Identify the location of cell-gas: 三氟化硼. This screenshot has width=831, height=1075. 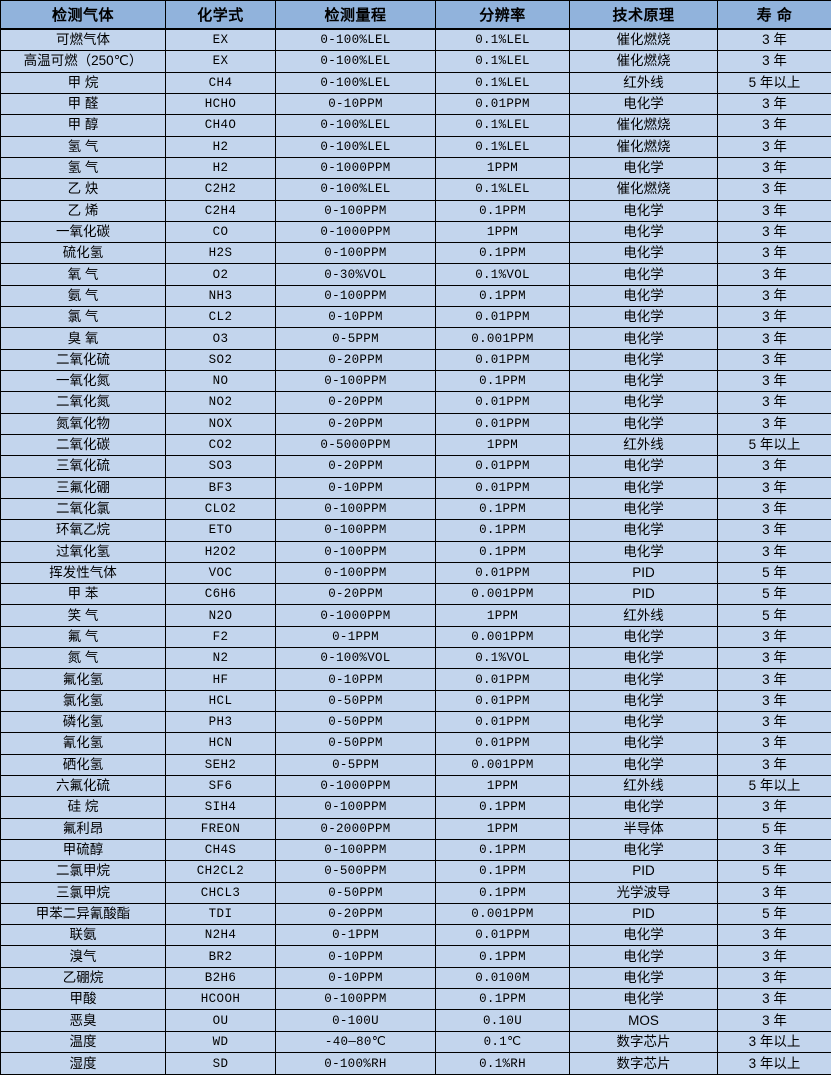
(83, 487).